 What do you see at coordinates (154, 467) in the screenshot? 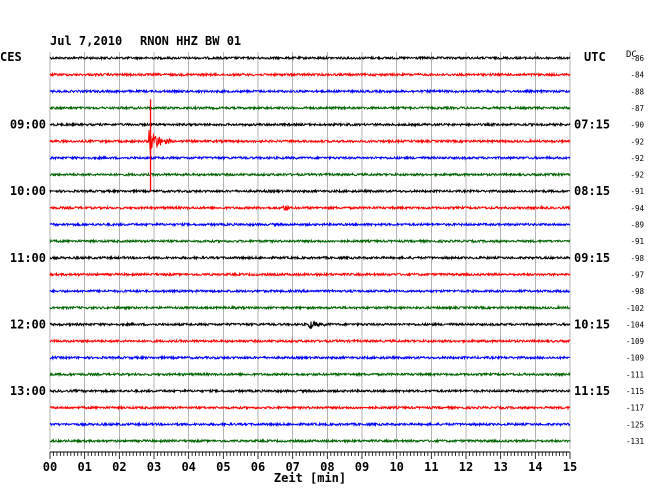
I see `x-tick-label-03: 03` at bounding box center [154, 467].